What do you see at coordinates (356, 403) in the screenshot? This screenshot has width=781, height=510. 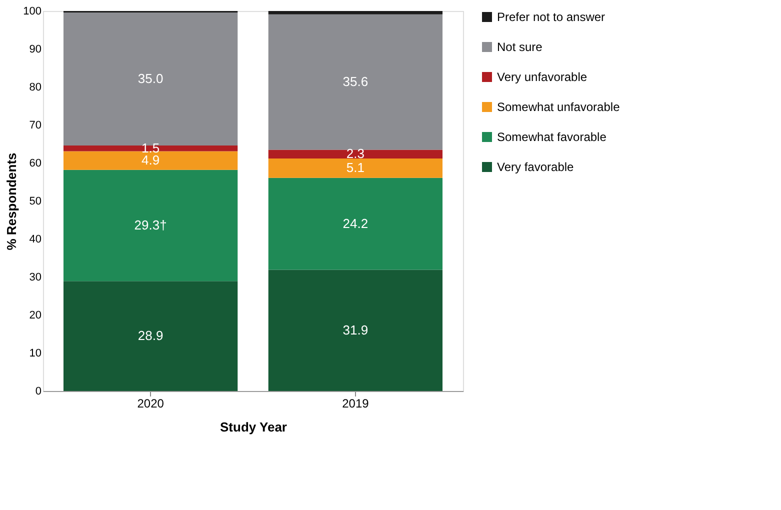 I see `x-tick-label: 2019` at bounding box center [356, 403].